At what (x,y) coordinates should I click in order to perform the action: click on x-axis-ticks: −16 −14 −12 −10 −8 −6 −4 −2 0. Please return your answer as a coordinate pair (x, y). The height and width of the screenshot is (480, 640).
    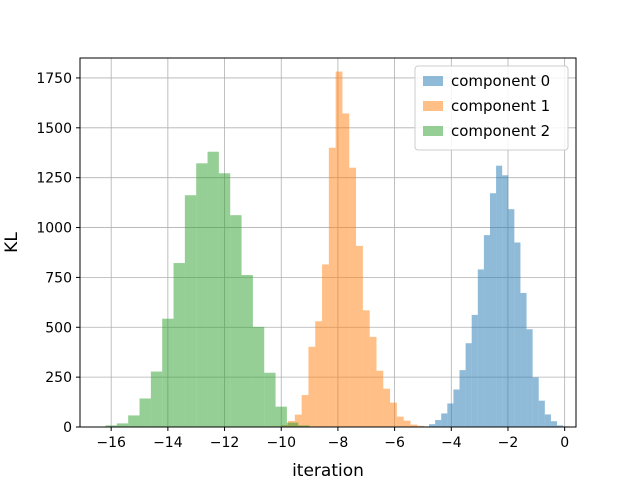
    Looking at the image, I should click on (332, 439).